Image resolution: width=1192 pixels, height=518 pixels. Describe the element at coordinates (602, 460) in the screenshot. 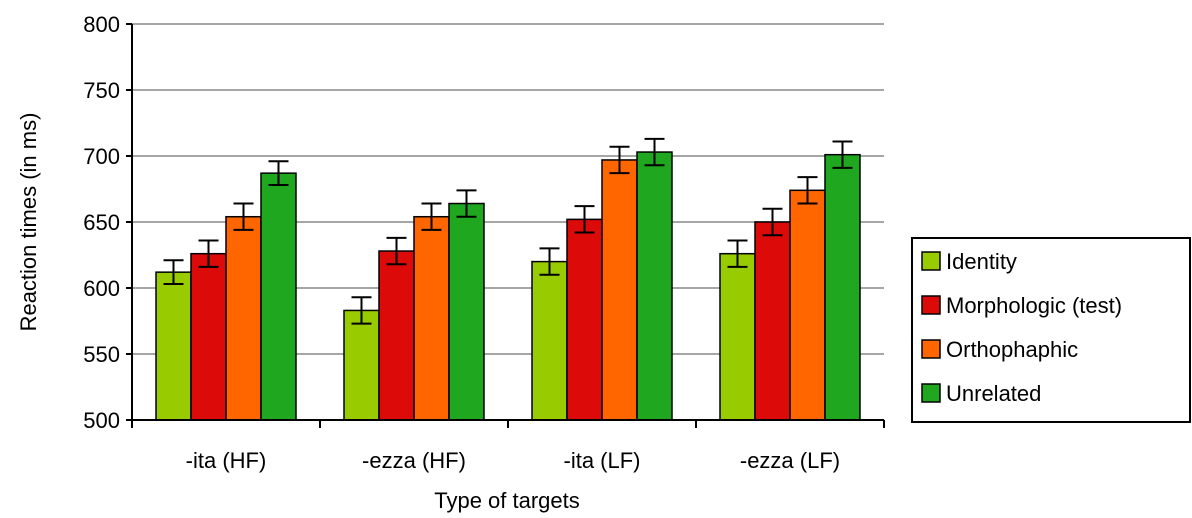

I see `x-category-label: -ita (LF)` at that location.